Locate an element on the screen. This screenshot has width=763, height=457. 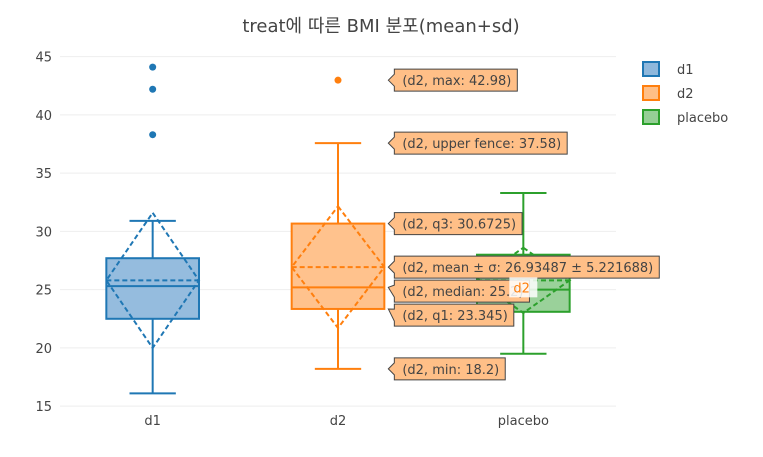
hover-label: (d2, q3: 30.6725) is located at coordinates (455, 224).